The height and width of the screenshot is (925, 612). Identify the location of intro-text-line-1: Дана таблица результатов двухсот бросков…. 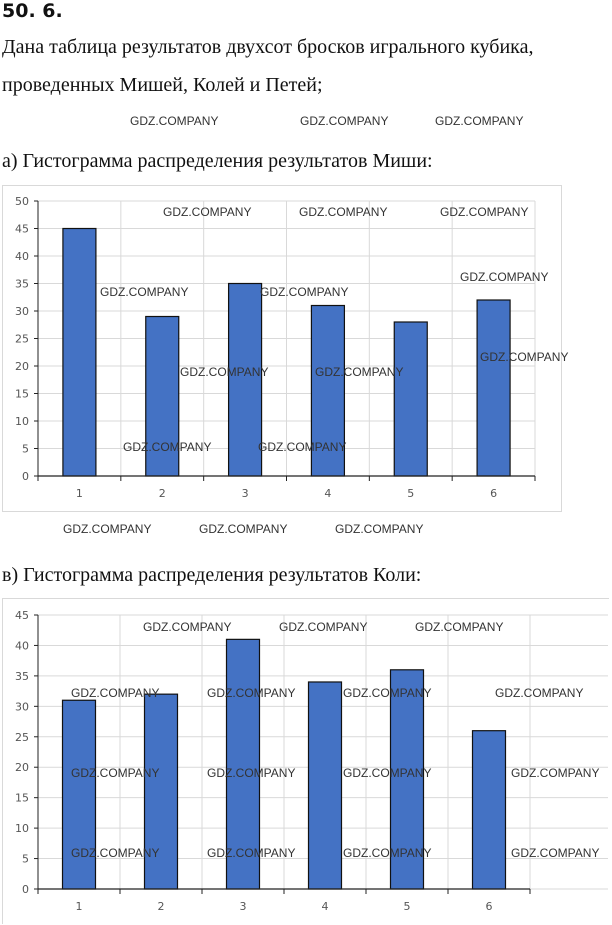
(268, 47).